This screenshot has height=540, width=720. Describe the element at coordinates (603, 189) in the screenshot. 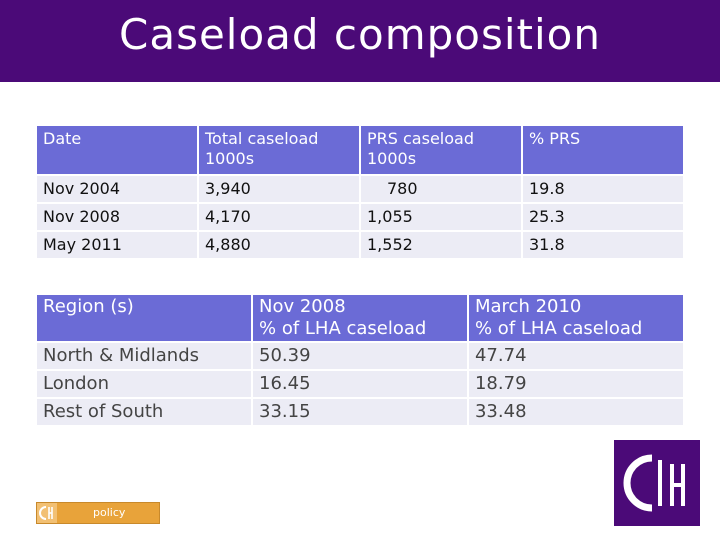

I see `table-cell: 19.8` at that location.